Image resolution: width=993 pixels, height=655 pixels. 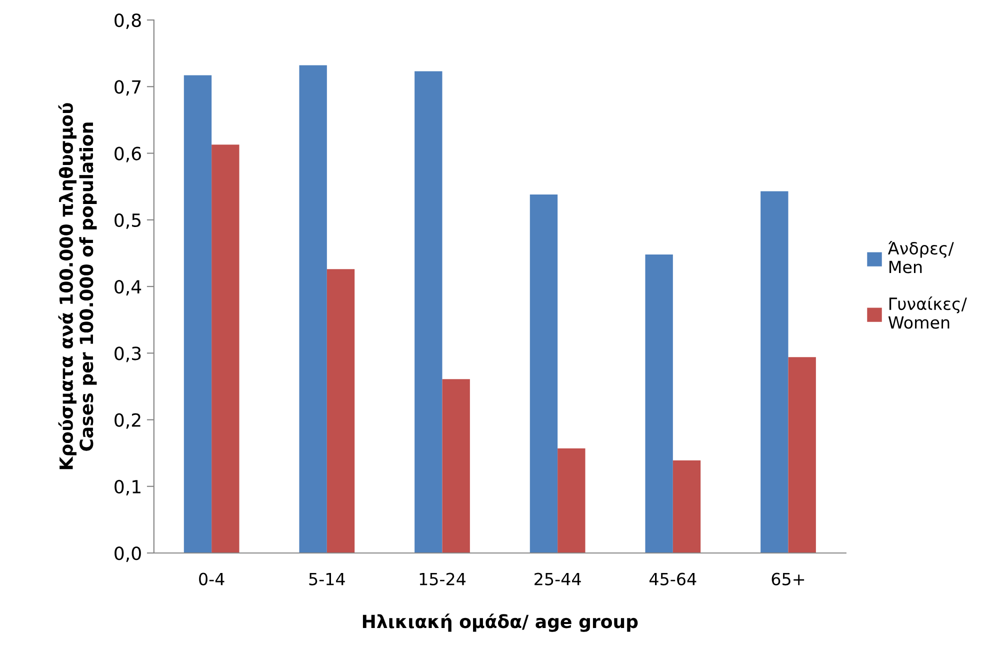 What do you see at coordinates (927, 312) in the screenshot?
I see `legend-label: Γυναίκες/ Women` at bounding box center [927, 312].